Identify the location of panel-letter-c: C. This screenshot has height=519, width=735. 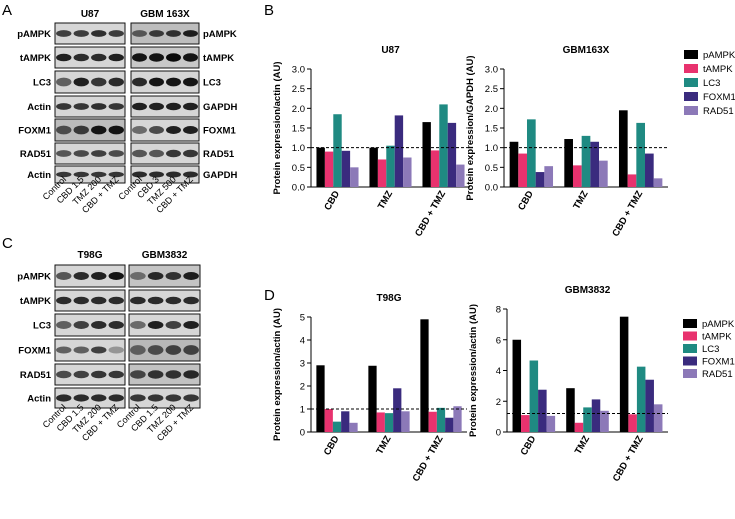
(7, 243).